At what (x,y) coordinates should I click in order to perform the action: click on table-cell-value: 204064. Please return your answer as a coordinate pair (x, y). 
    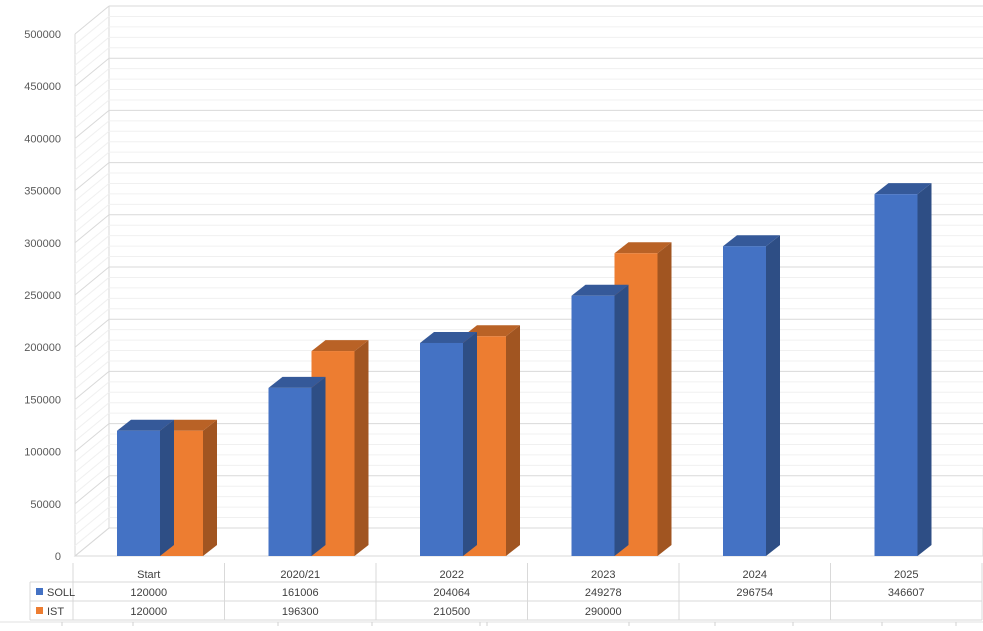
    Looking at the image, I should click on (451, 593).